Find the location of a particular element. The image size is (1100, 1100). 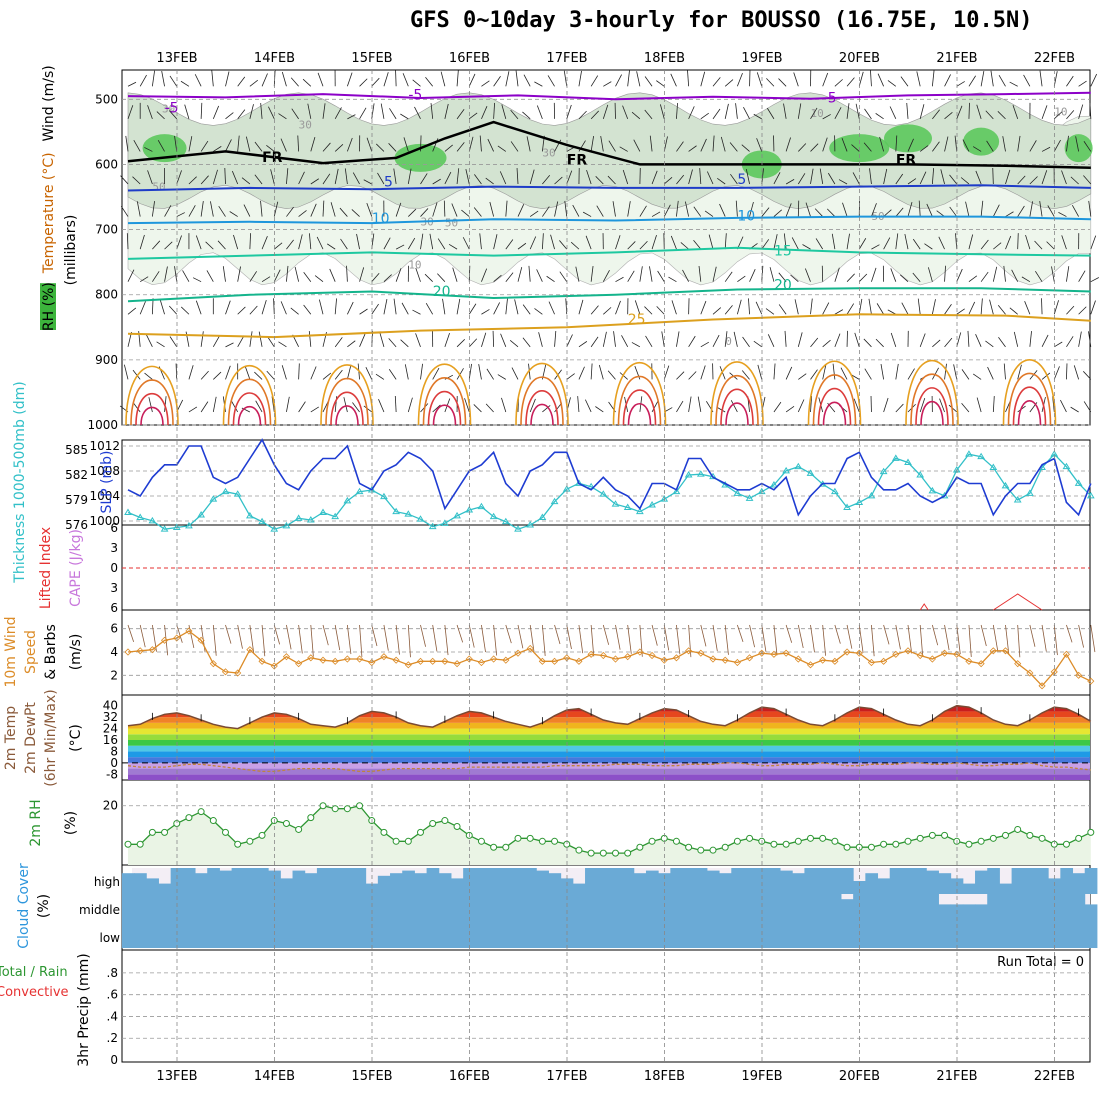

slp-ylabel-left: Thickness 1000-500mb (dm) is located at coordinates (20, 482).